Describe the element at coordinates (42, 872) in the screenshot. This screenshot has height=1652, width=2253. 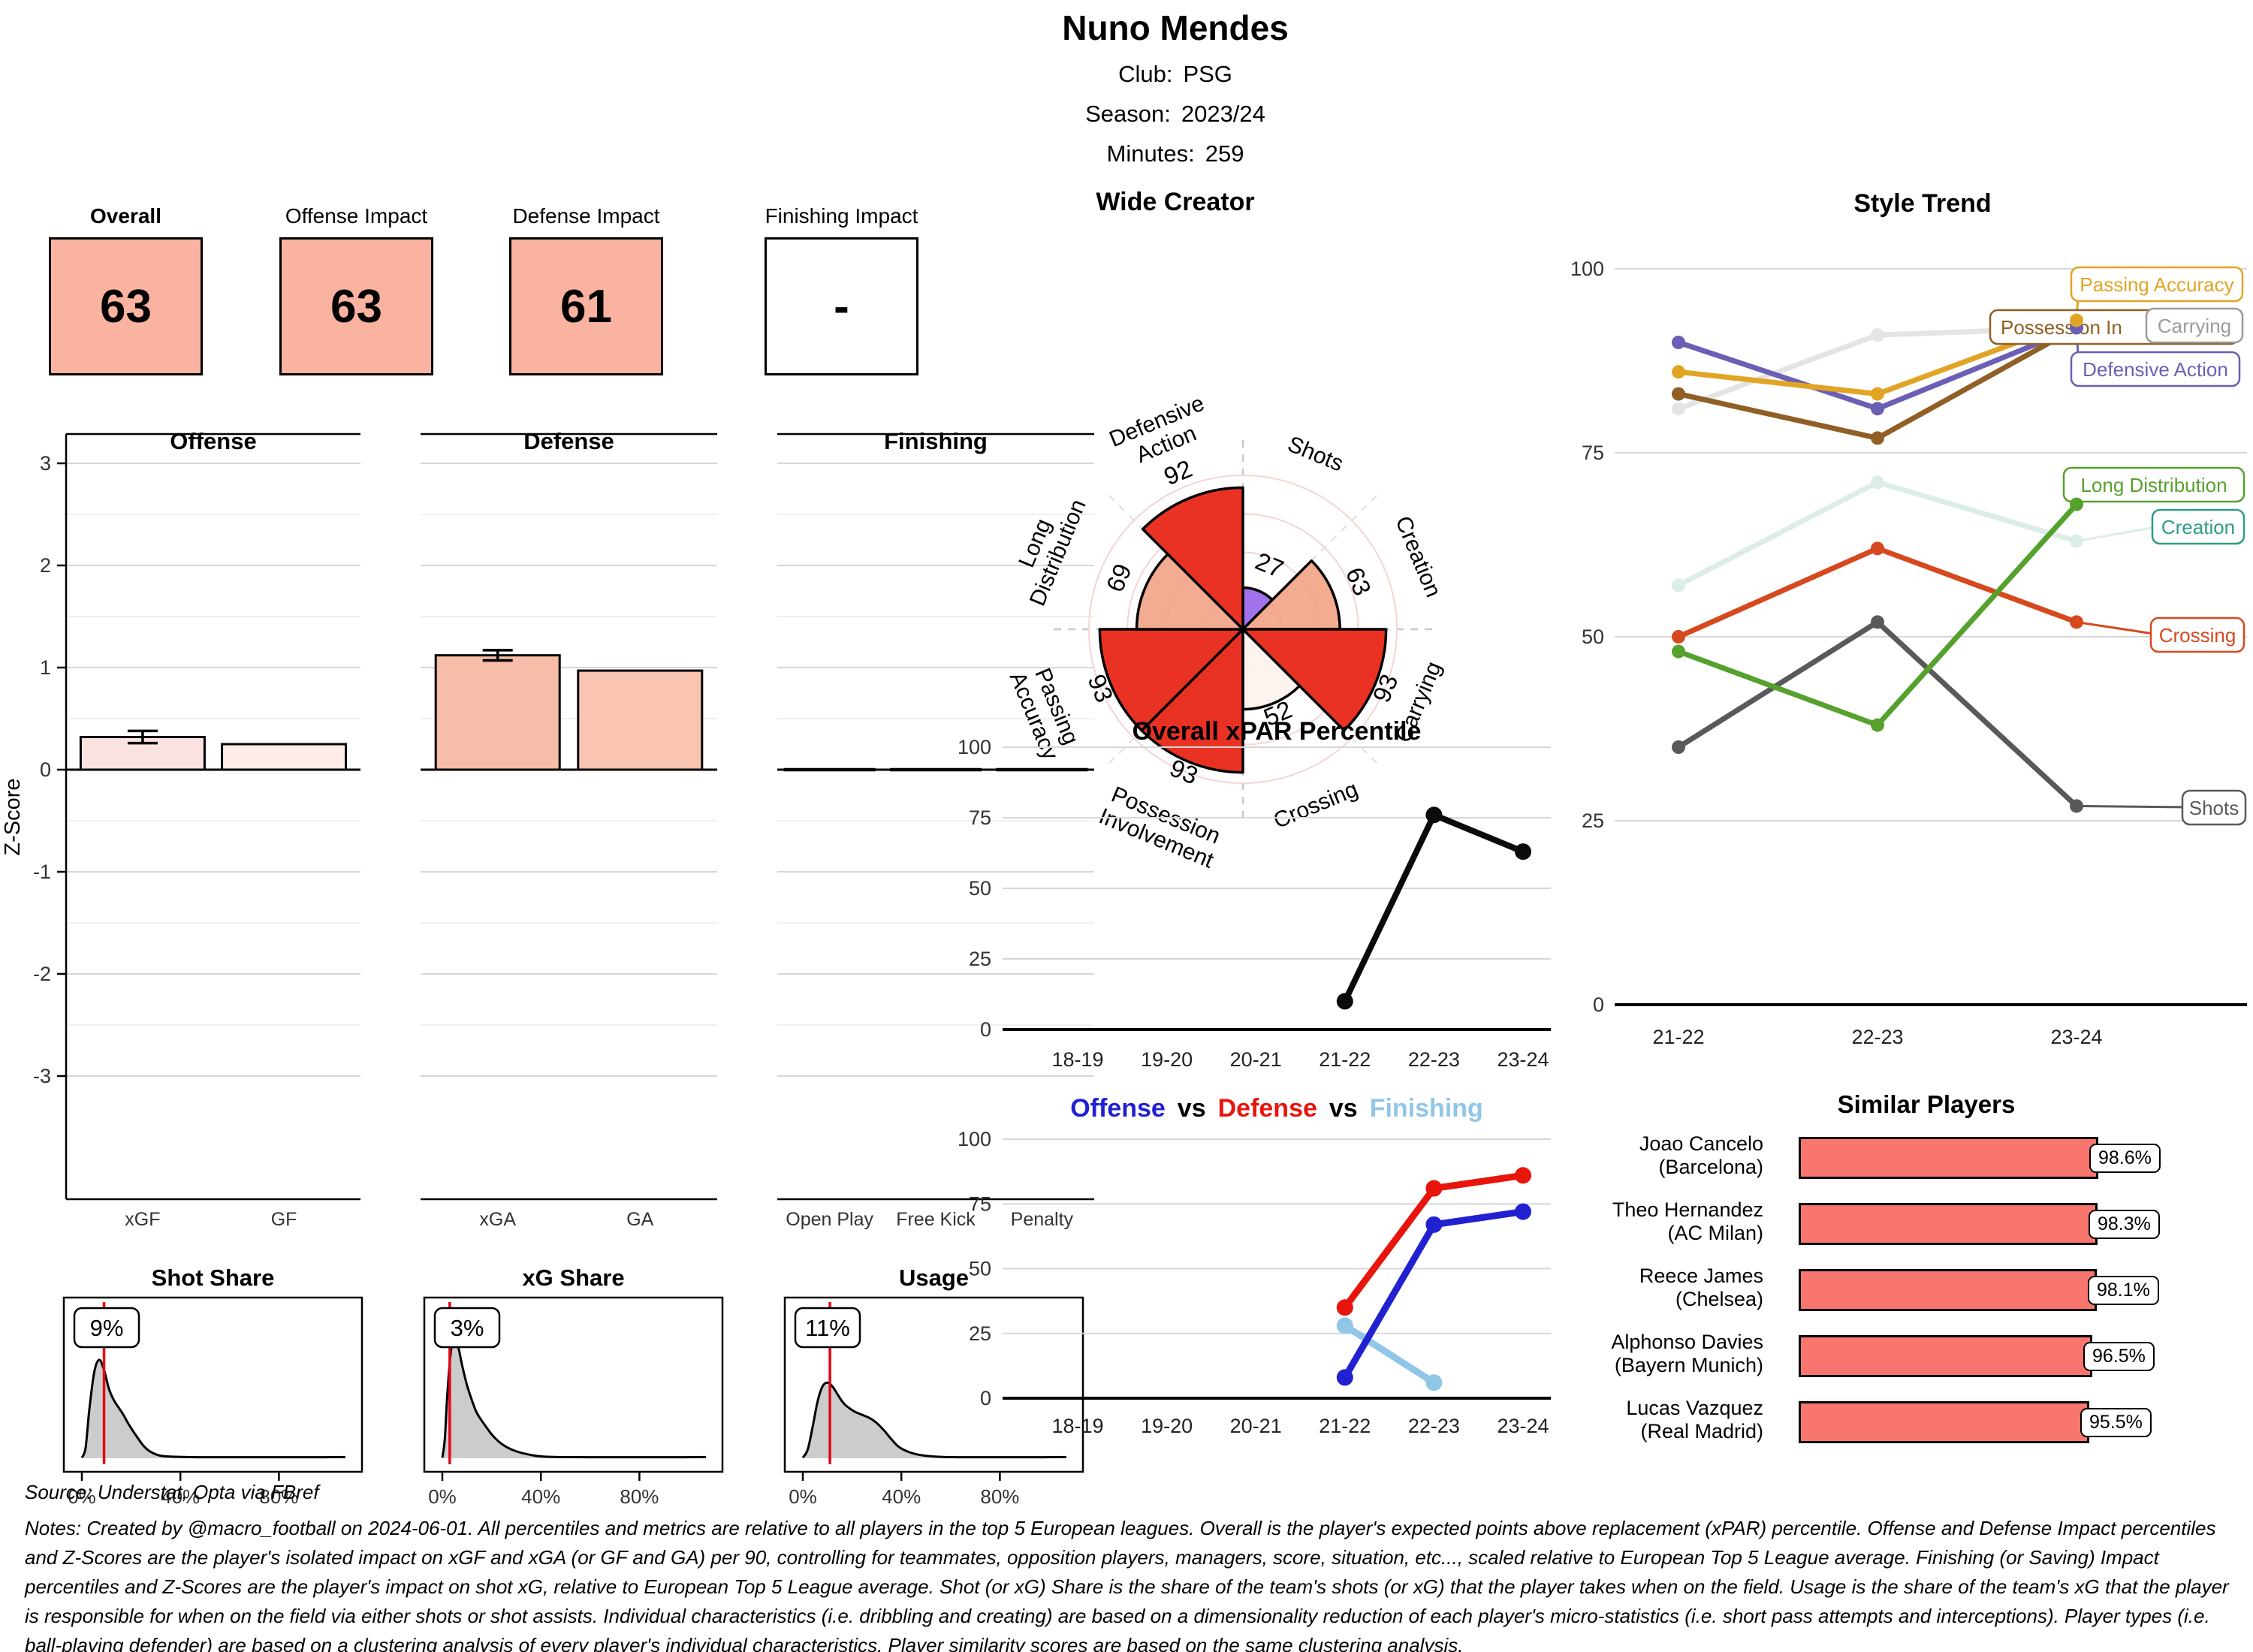
I see `y-tick-label: -1` at that location.